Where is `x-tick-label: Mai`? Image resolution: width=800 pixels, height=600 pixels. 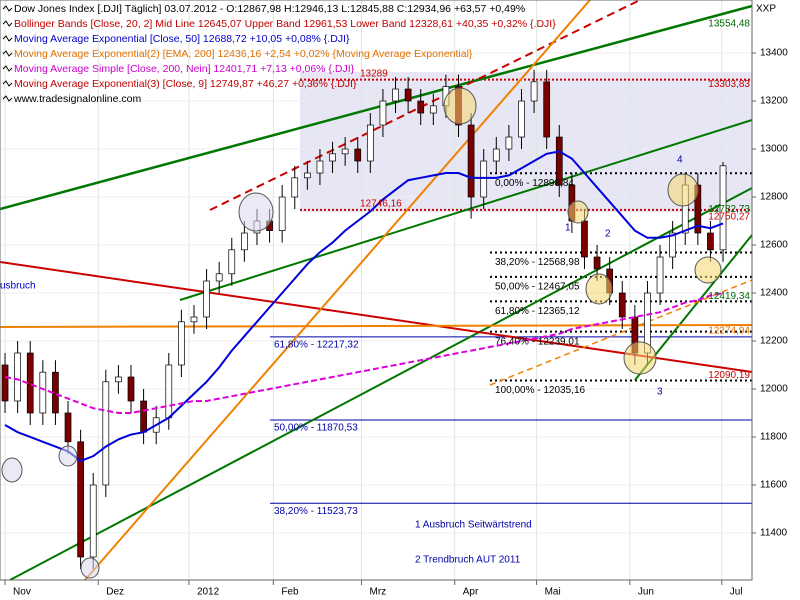 x-tick-label: Mai is located at coordinates (553, 592).